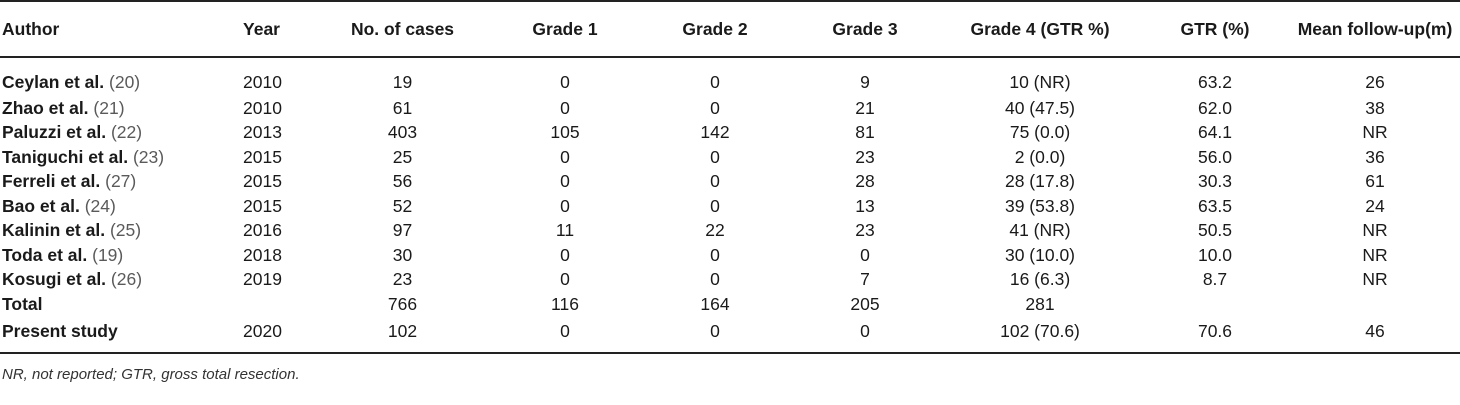 This screenshot has height=405, width=1460. Describe the element at coordinates (402, 303) in the screenshot. I see `cell-cases: 766` at that location.